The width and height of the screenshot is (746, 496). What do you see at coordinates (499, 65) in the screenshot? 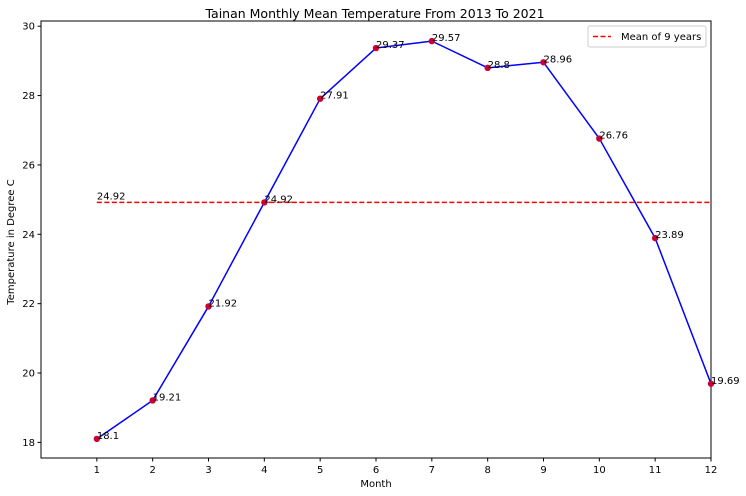
I see `data-label: 28.8` at bounding box center [499, 65].